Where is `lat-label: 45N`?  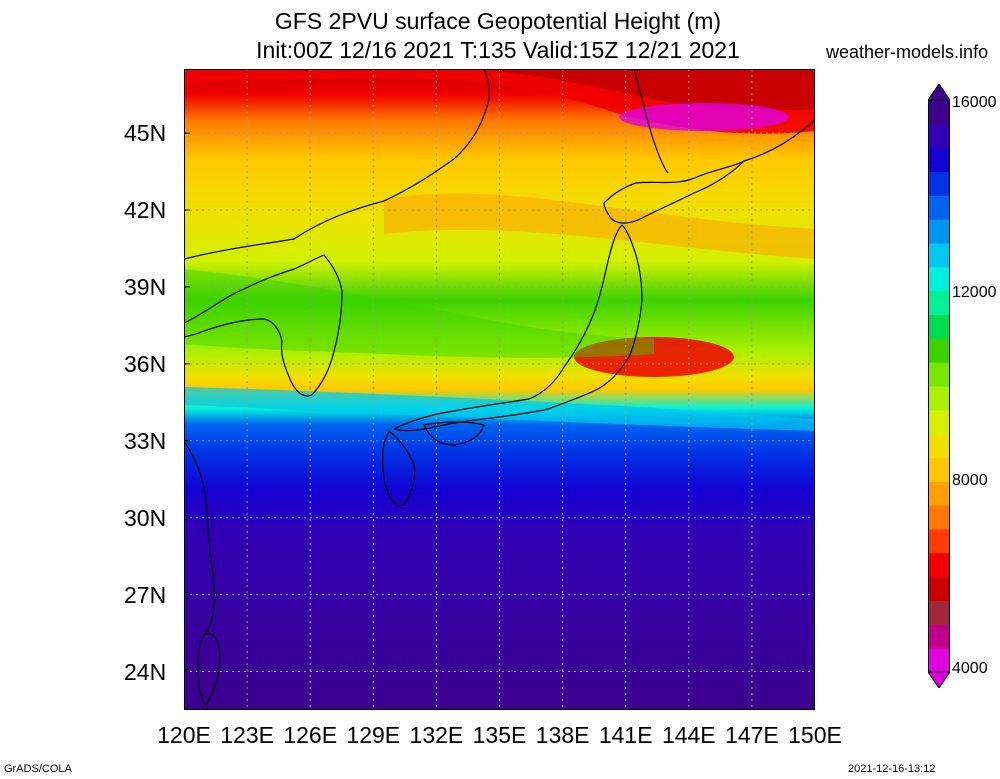
lat-label: 45N is located at coordinates (145, 133).